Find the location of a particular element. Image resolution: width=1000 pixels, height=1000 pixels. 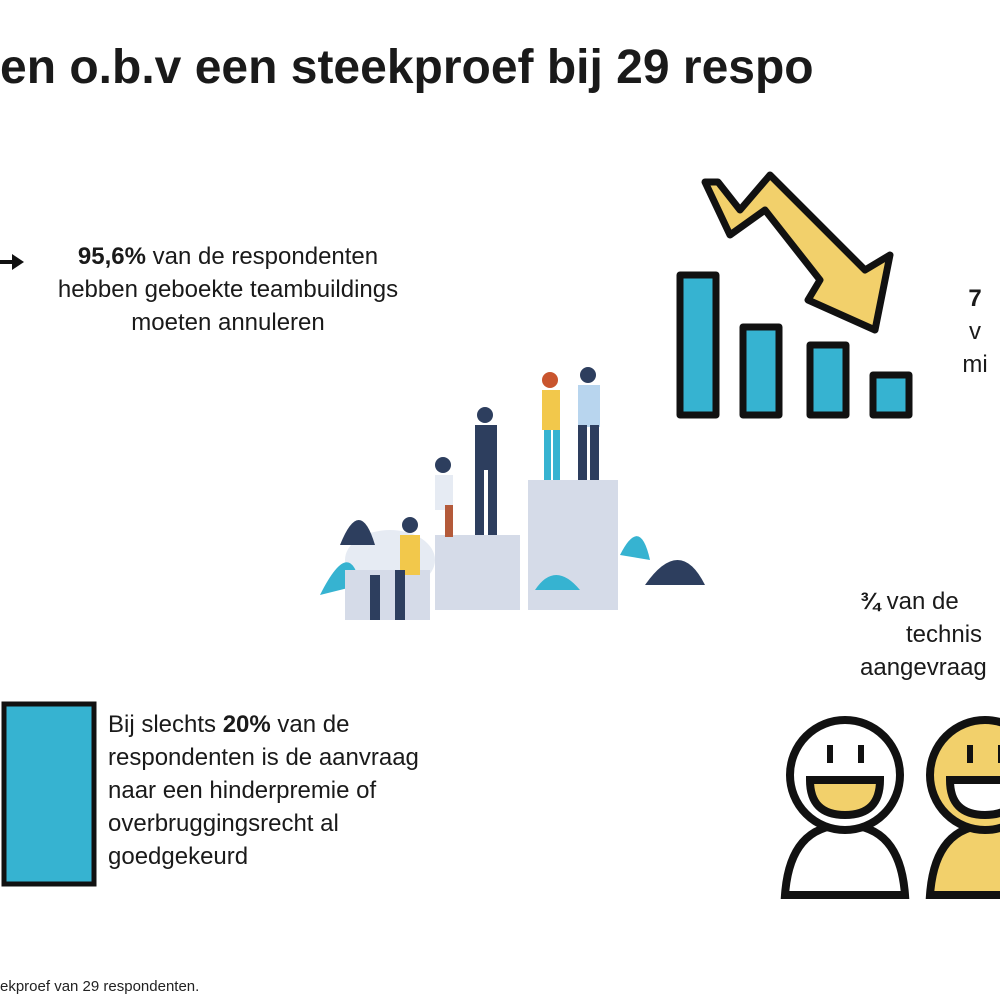

stat-decline: 7 v mi is located at coordinates (975, 331).